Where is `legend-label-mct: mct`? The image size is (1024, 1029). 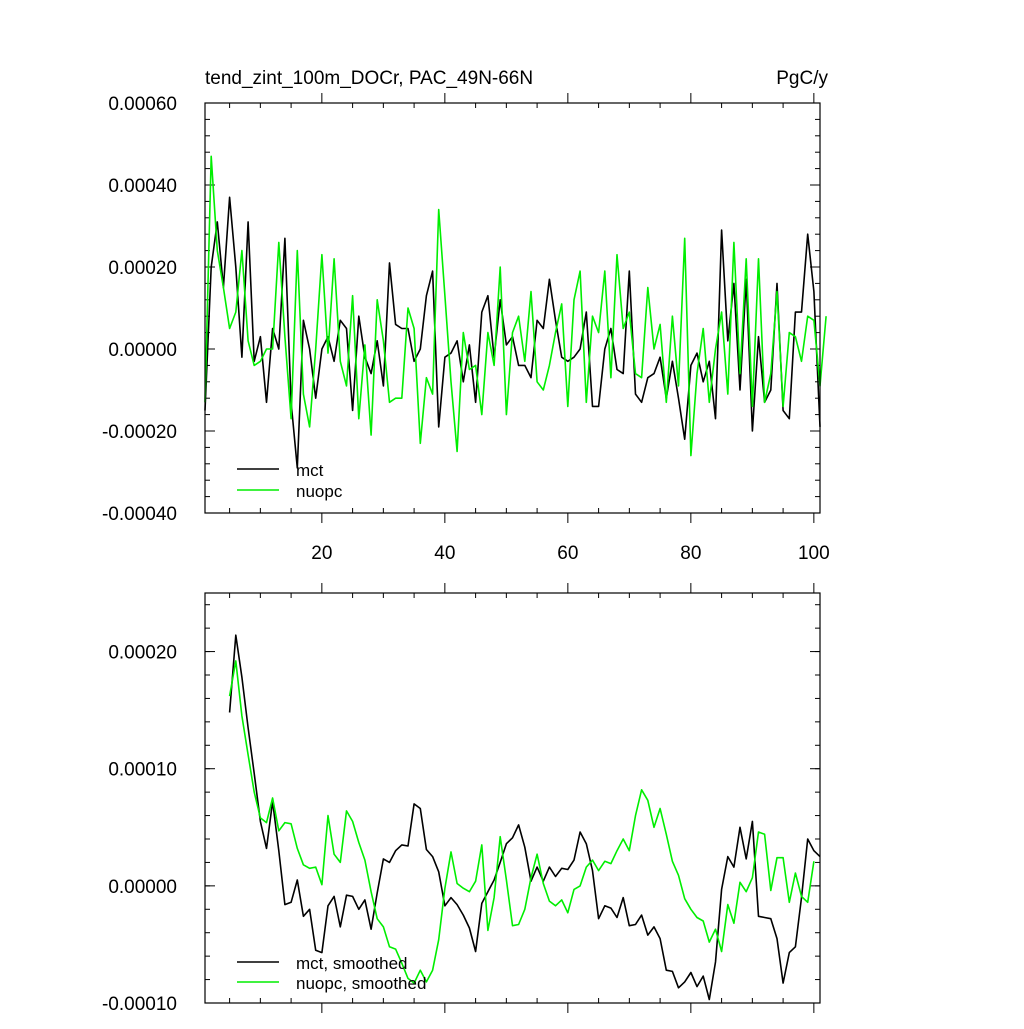
legend-label-mct: mct is located at coordinates (310, 470).